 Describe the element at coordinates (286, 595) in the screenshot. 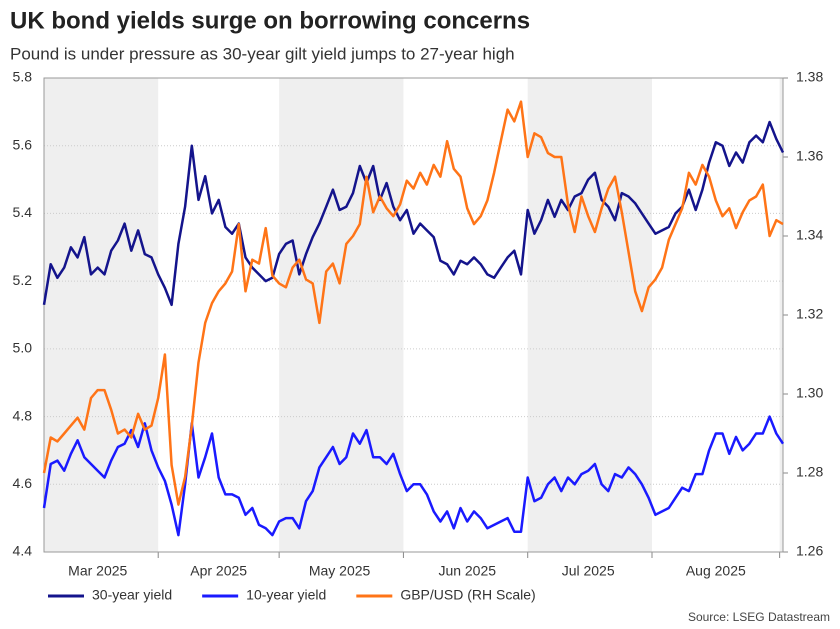

I see `legend-label: 10-year yield` at that location.